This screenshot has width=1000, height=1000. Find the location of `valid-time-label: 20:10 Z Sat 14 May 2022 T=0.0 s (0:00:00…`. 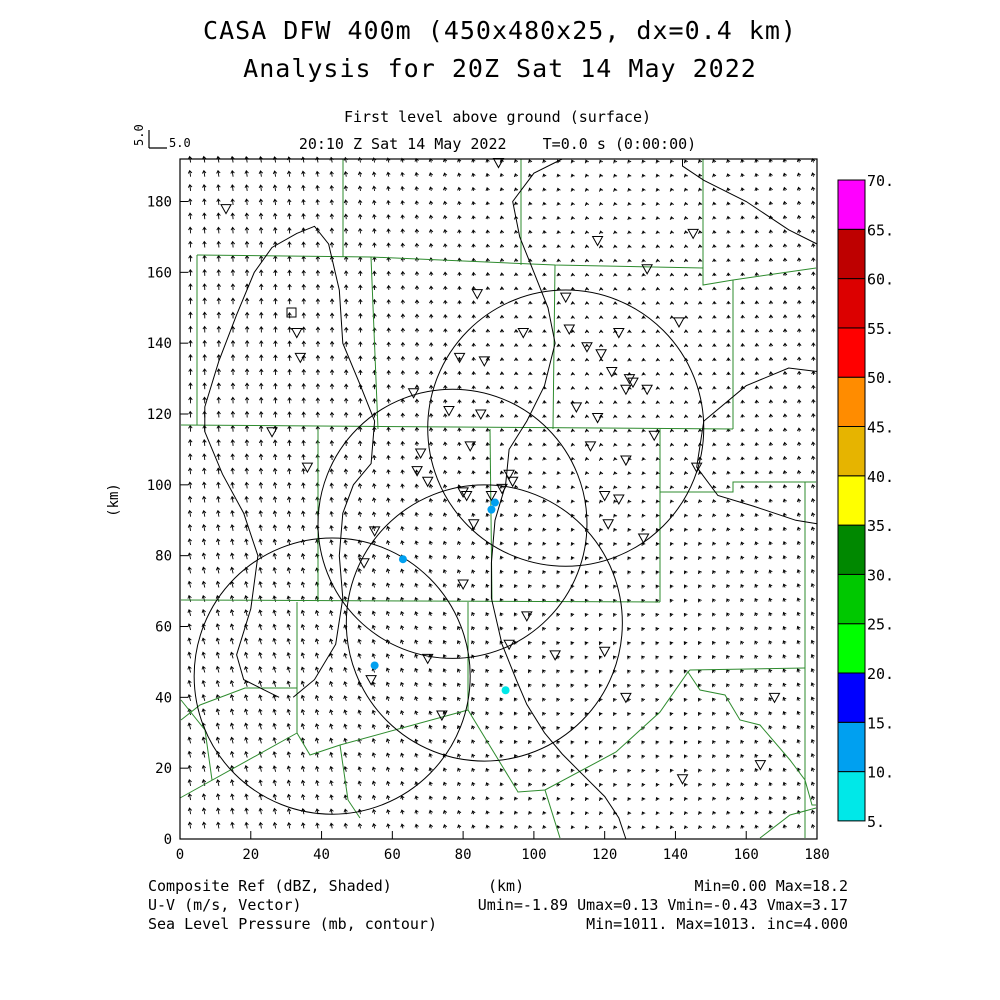

valid-time-label: 20:10 Z Sat 14 May 2022 T=0.0 s (0:00:00… is located at coordinates (497, 144).